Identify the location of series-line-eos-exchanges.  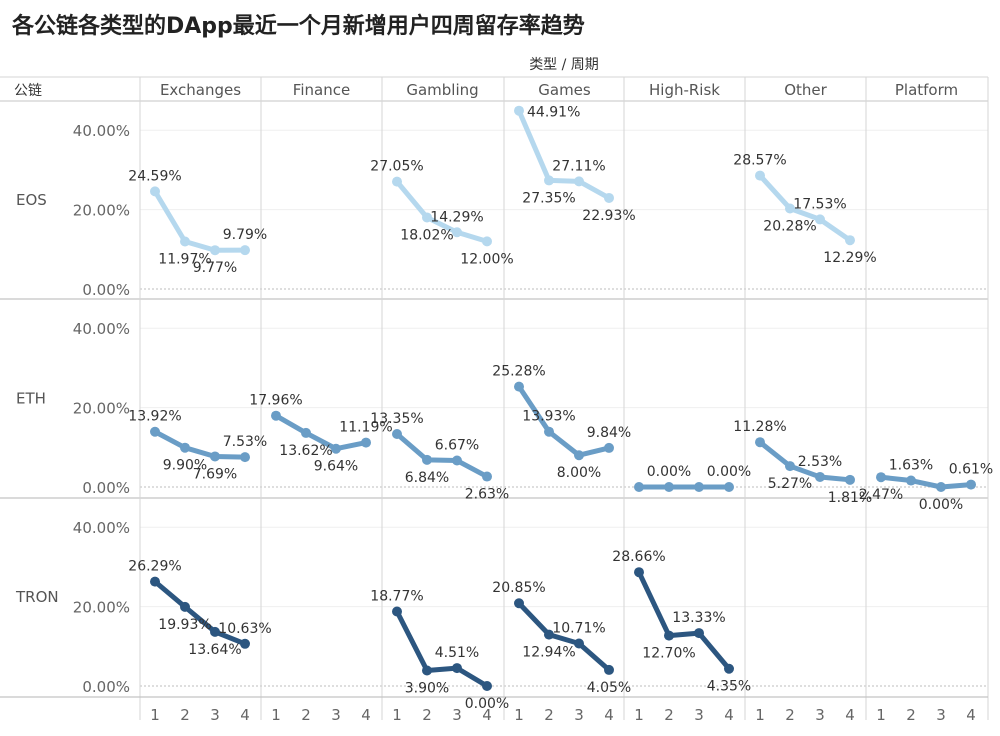
(200, 220).